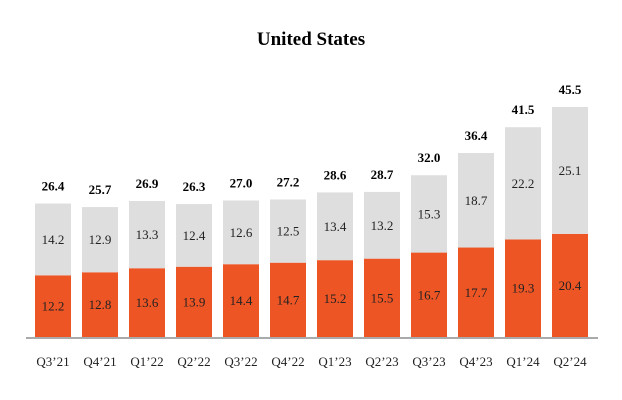 The image size is (622, 400). Describe the element at coordinates (193, 361) in the screenshot. I see `x-tick-label-3: Q2’22` at that location.